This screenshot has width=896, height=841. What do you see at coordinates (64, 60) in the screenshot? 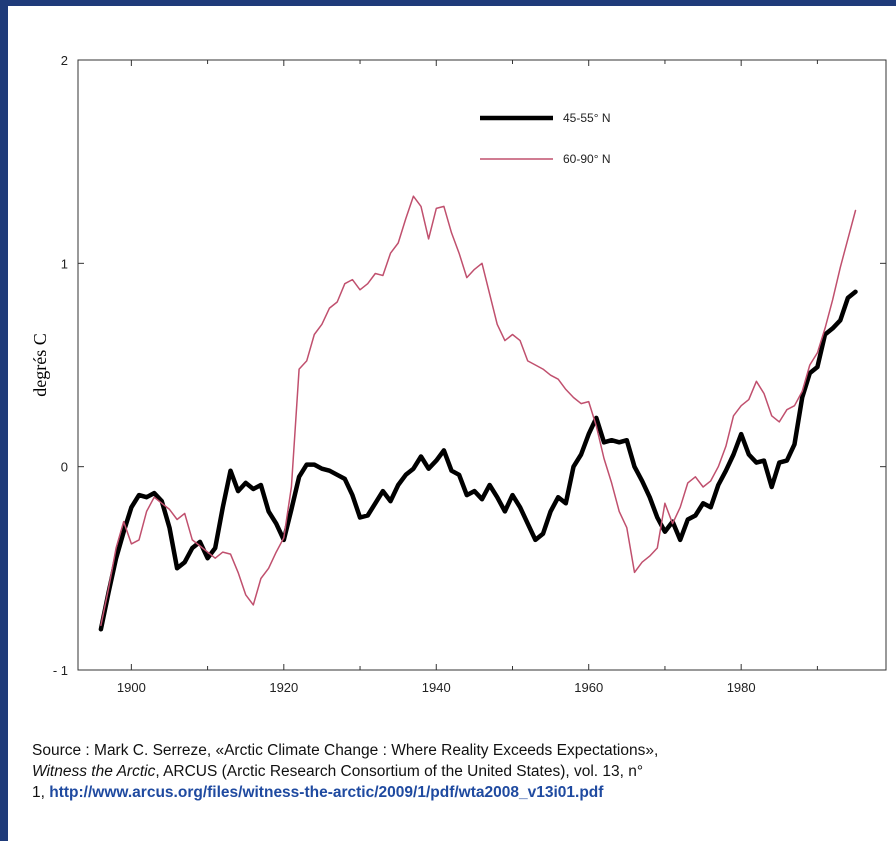
I see `y-tick-label: 2` at bounding box center [64, 60].